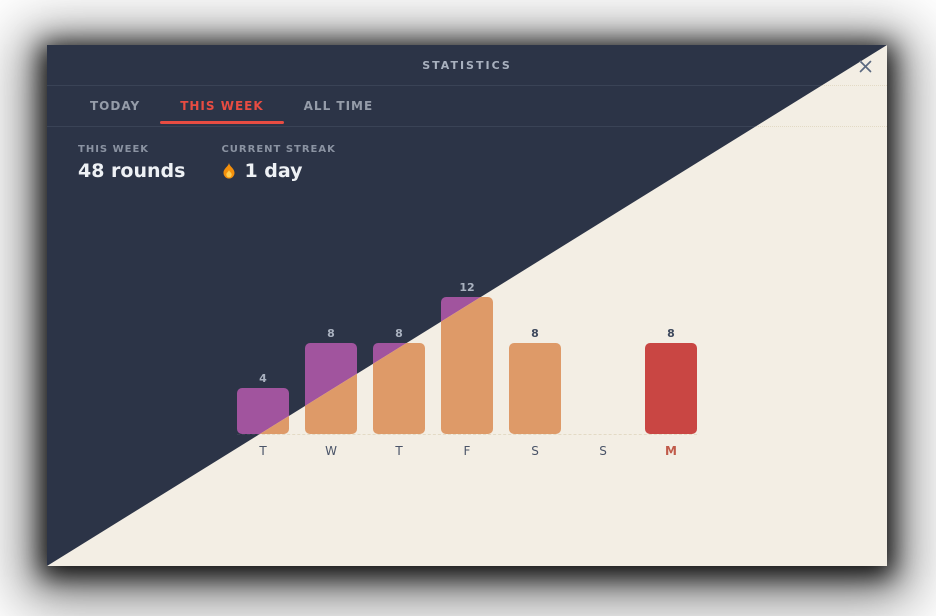 This screenshot has height=616, width=936. I want to click on stat-value: 48 rounds, so click(131, 171).